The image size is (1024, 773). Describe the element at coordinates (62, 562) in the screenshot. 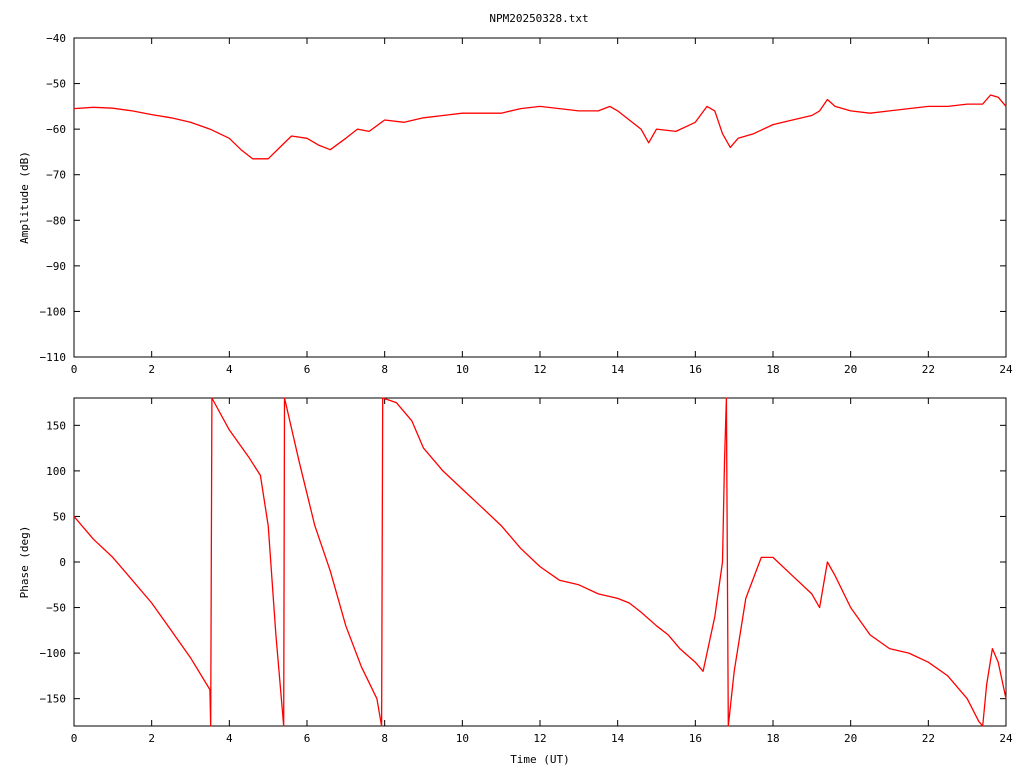

I see `phase-y-tick-label: 0` at that location.